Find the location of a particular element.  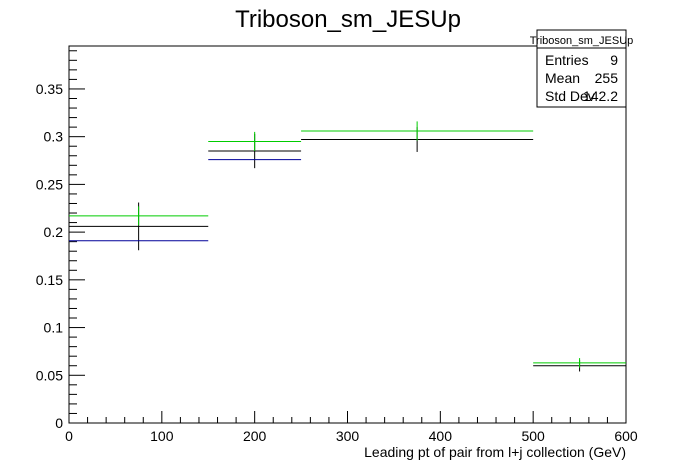

stats-box-frame is located at coordinates (581, 68).